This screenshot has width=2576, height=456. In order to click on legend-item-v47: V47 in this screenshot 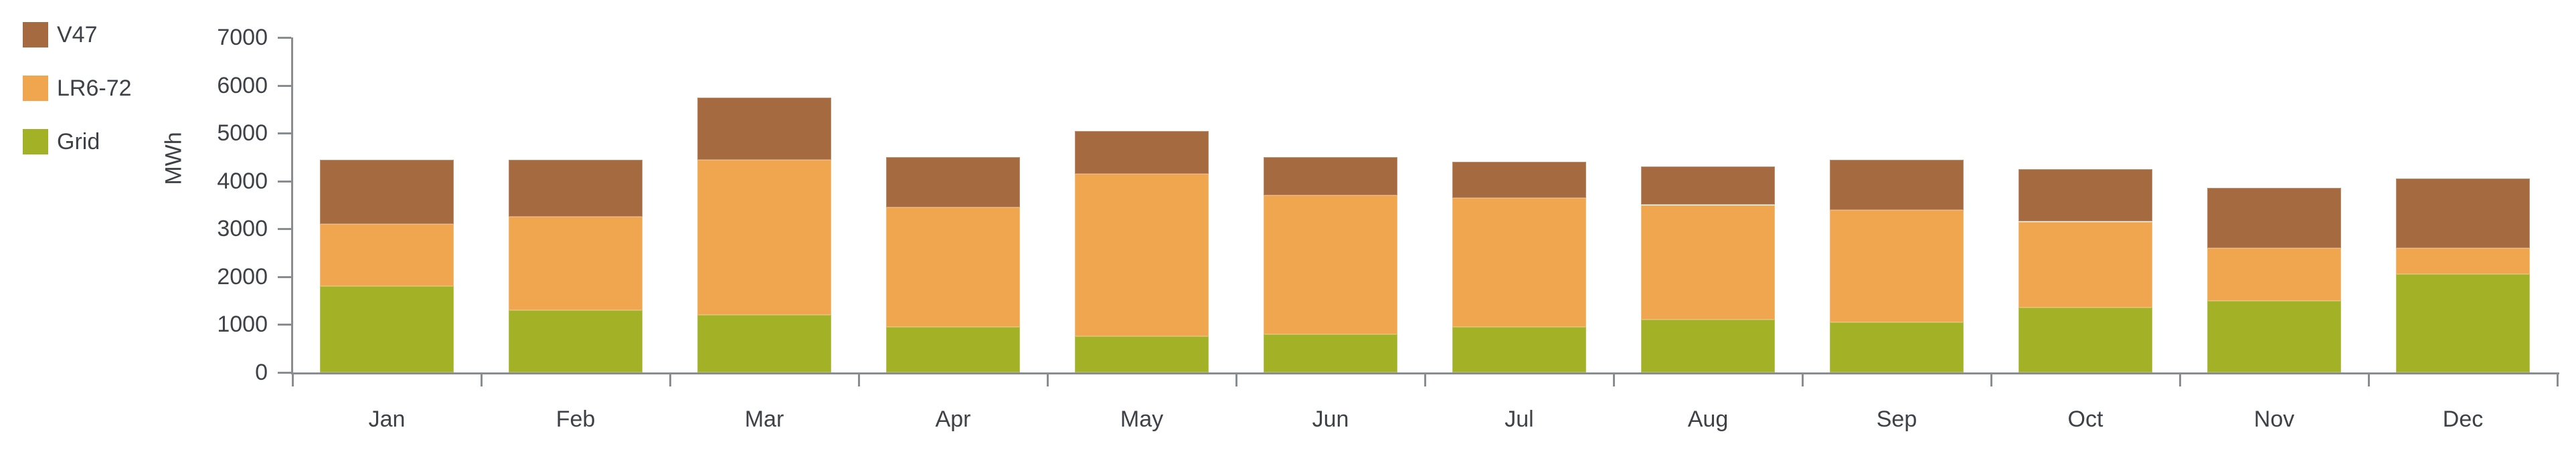, I will do `click(77, 34)`.